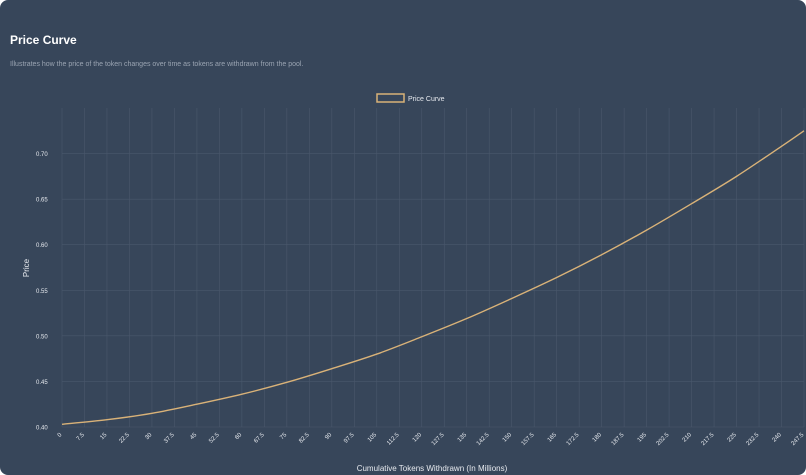  Describe the element at coordinates (124, 438) in the screenshot. I see `x-tick-label: 22.5` at that location.